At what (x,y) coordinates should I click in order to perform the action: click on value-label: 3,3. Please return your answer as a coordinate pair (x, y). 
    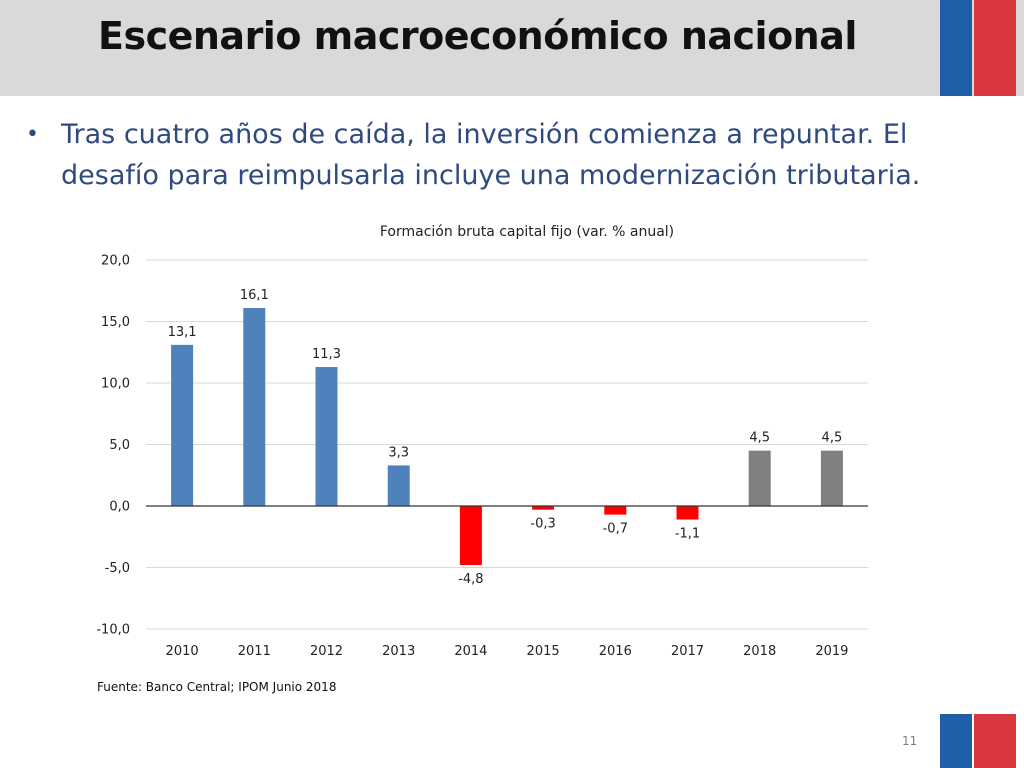
    Looking at the image, I should click on (398, 452).